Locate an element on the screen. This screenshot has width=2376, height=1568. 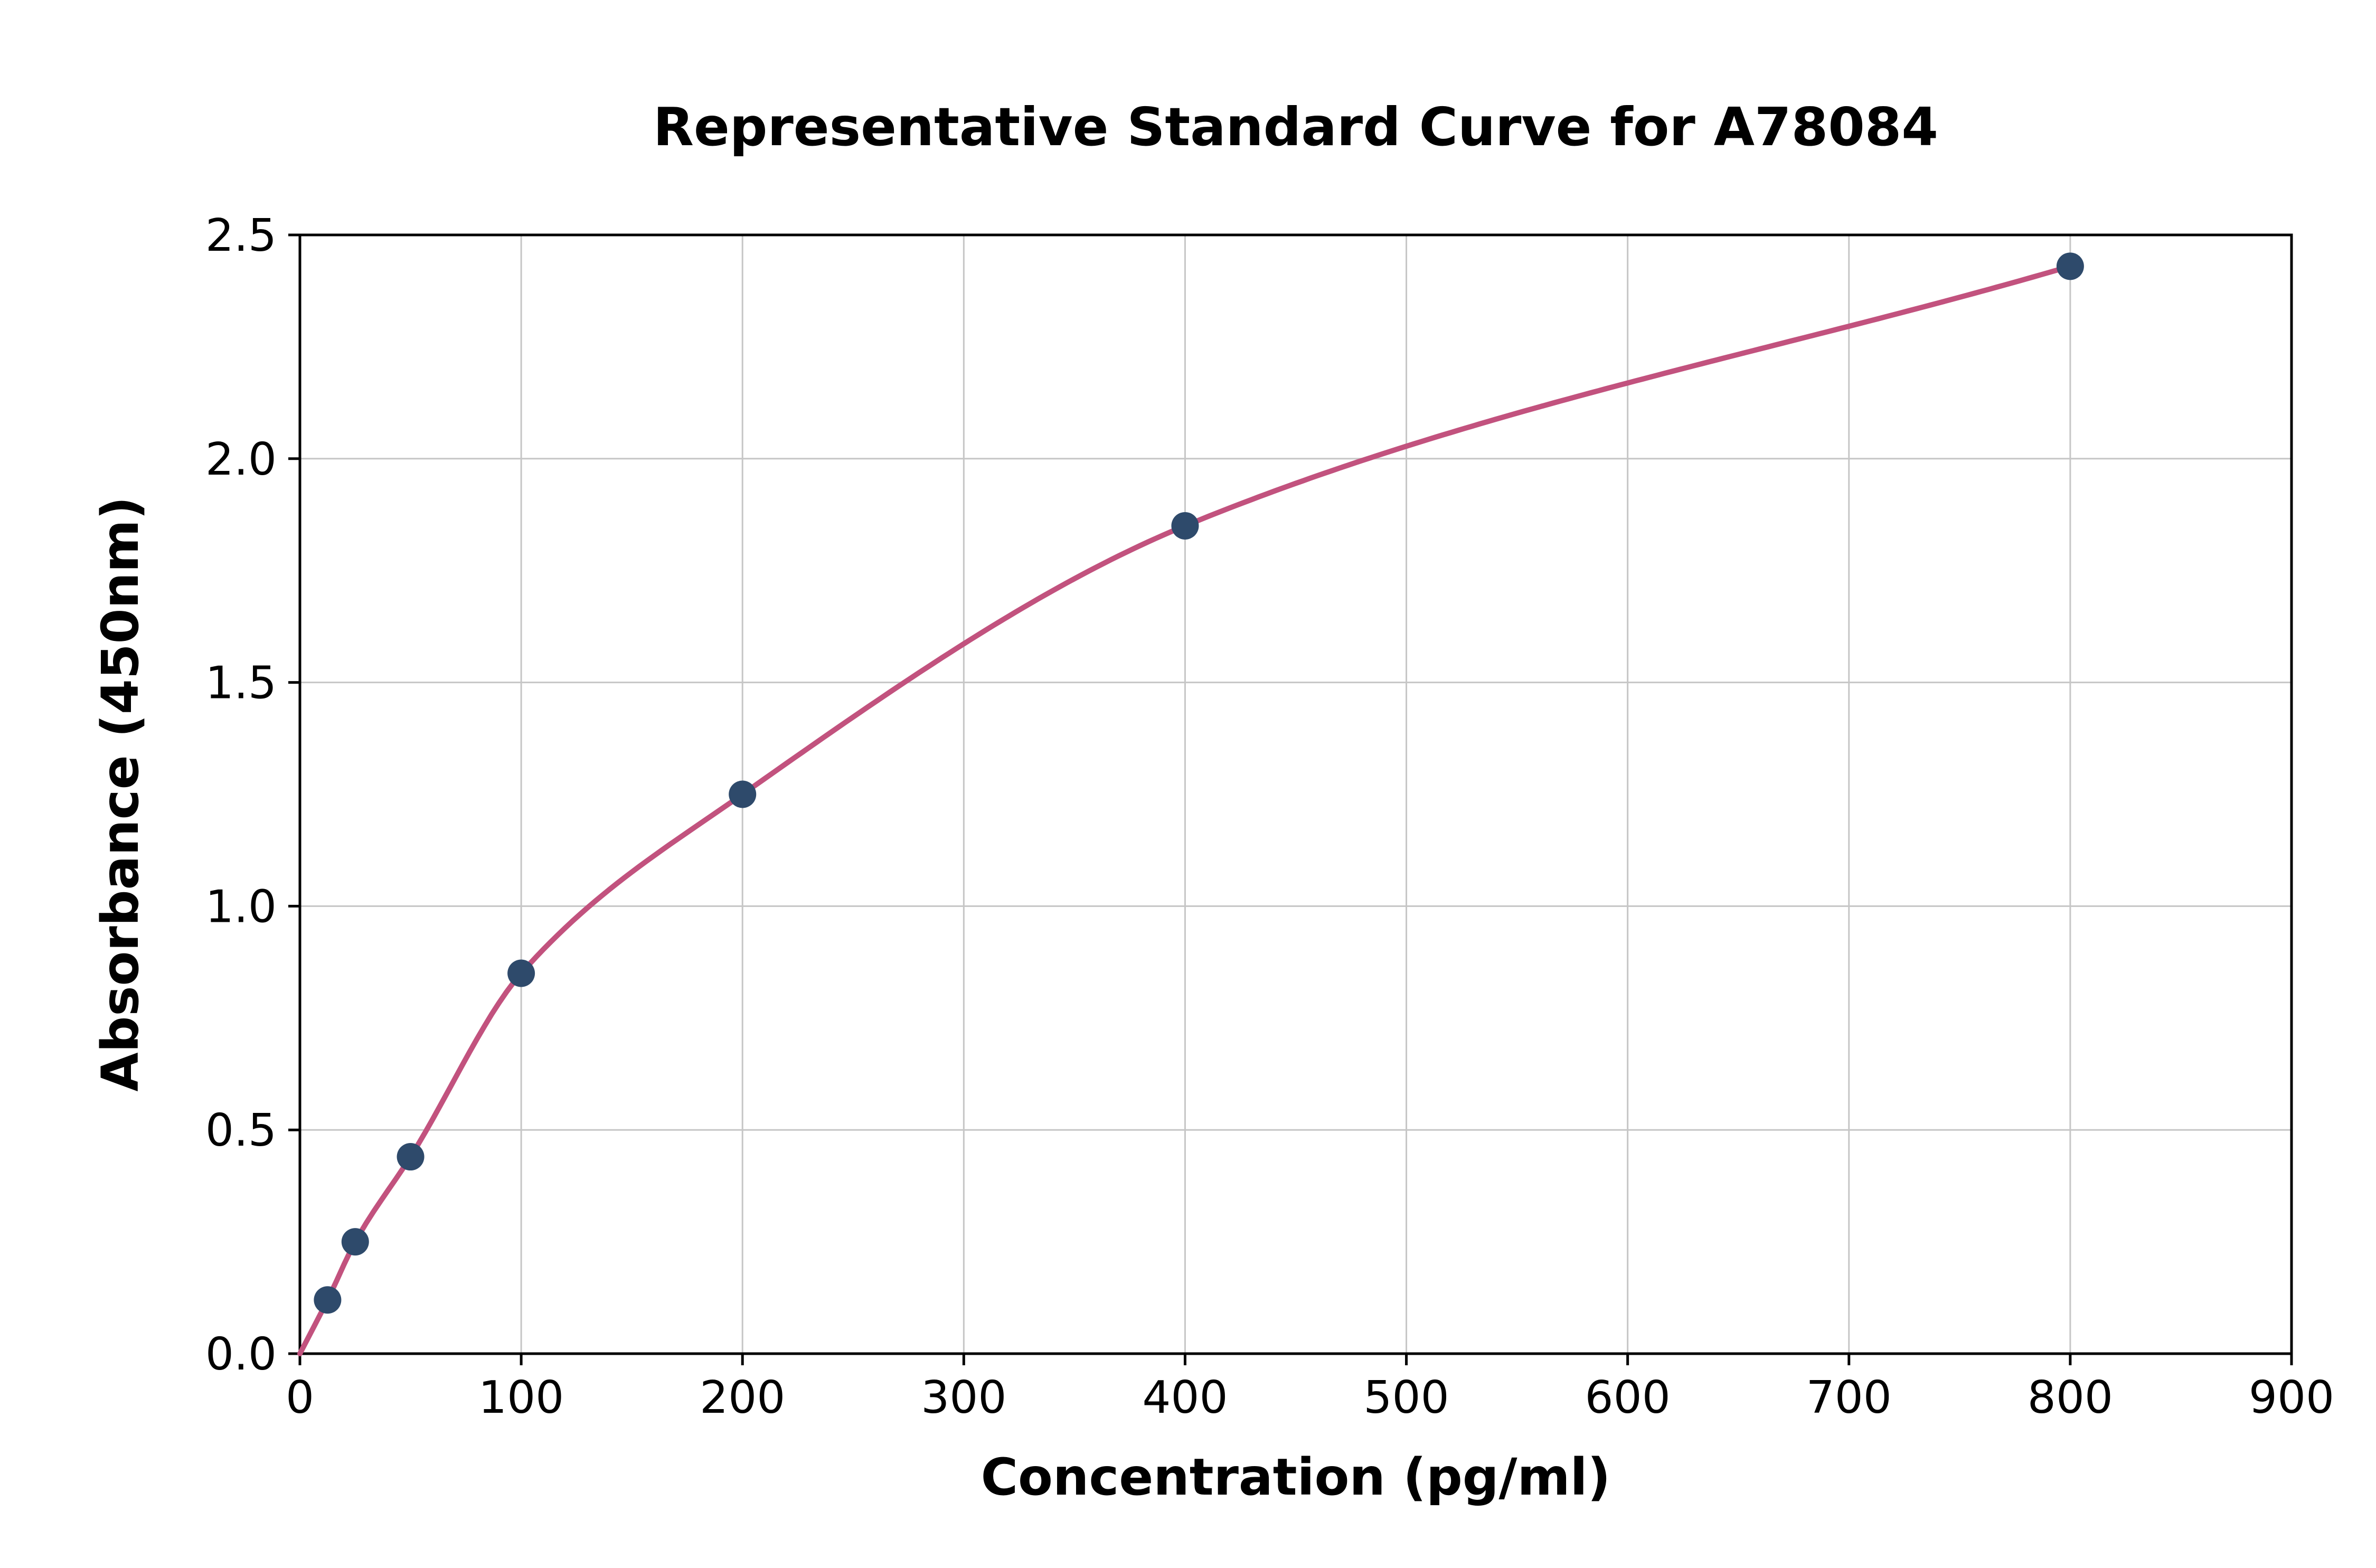
x-tick-label: 400 is located at coordinates (1185, 1398).